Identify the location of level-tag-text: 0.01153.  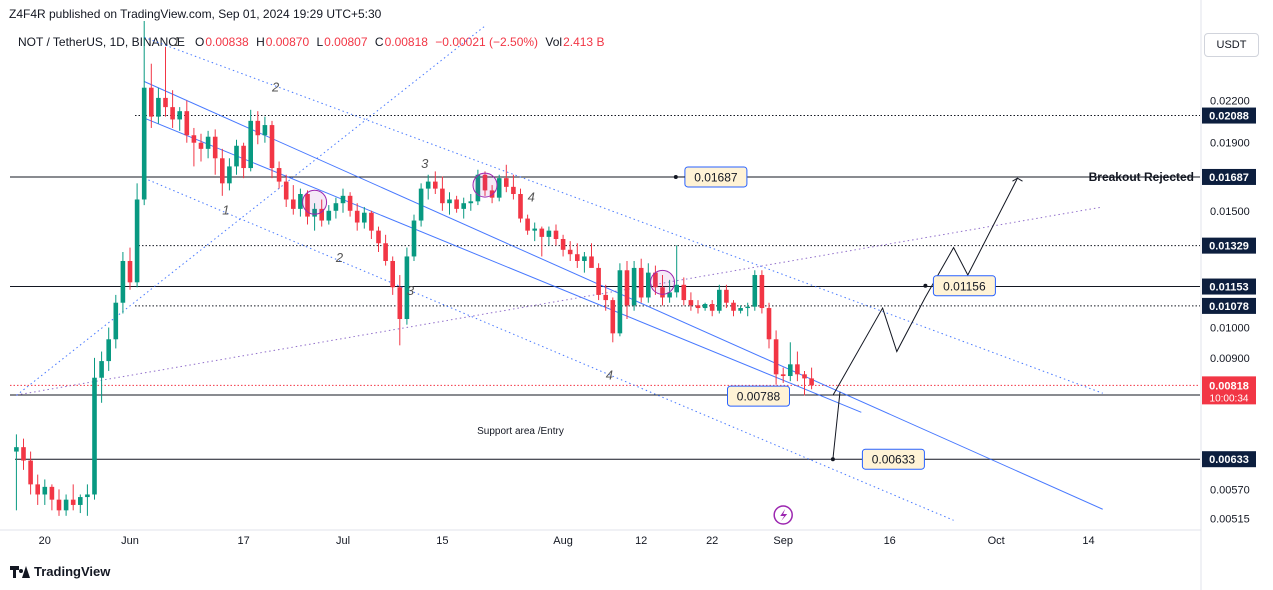
(1228, 288).